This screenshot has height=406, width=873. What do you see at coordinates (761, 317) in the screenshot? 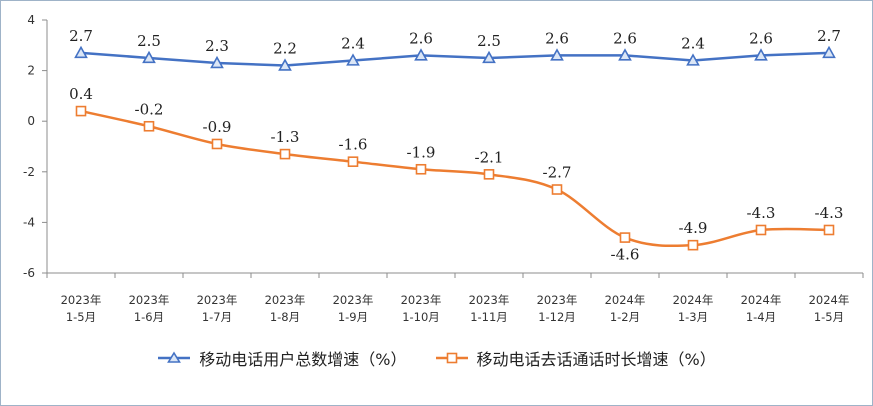
I see `x-tick-label-period: 1-4月` at bounding box center [761, 317].